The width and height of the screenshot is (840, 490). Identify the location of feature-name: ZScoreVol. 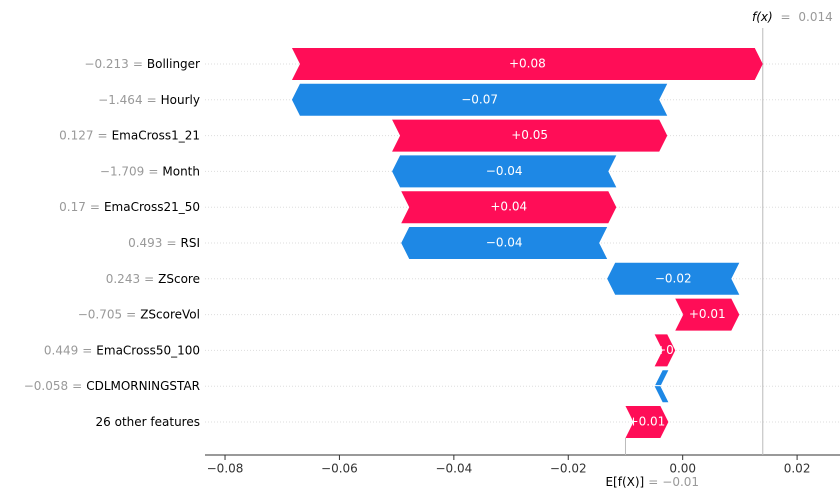
(170, 314).